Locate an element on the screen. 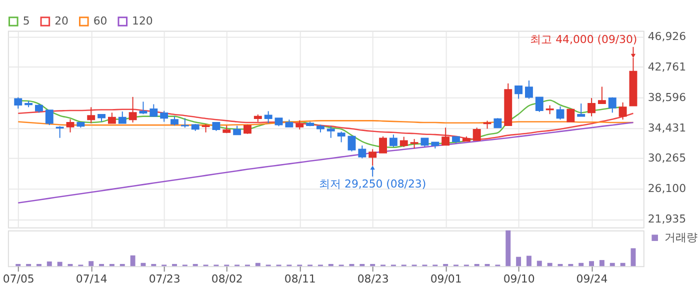 The width and height of the screenshot is (700, 289). y-tick-label: 30,265 is located at coordinates (667, 158).